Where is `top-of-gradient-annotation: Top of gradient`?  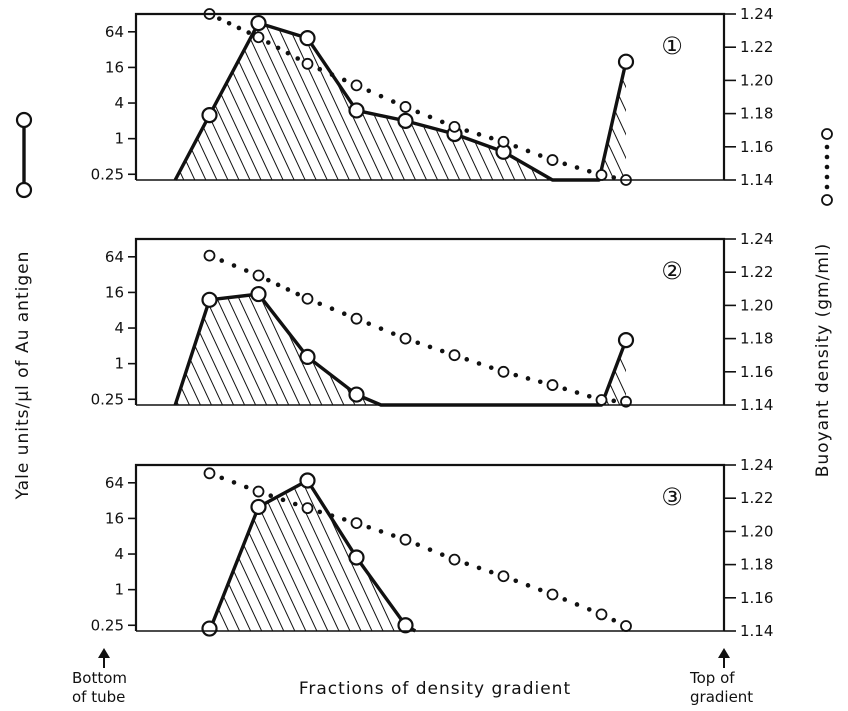 top-of-gradient-annotation: Top of gradient is located at coordinates (721, 677).